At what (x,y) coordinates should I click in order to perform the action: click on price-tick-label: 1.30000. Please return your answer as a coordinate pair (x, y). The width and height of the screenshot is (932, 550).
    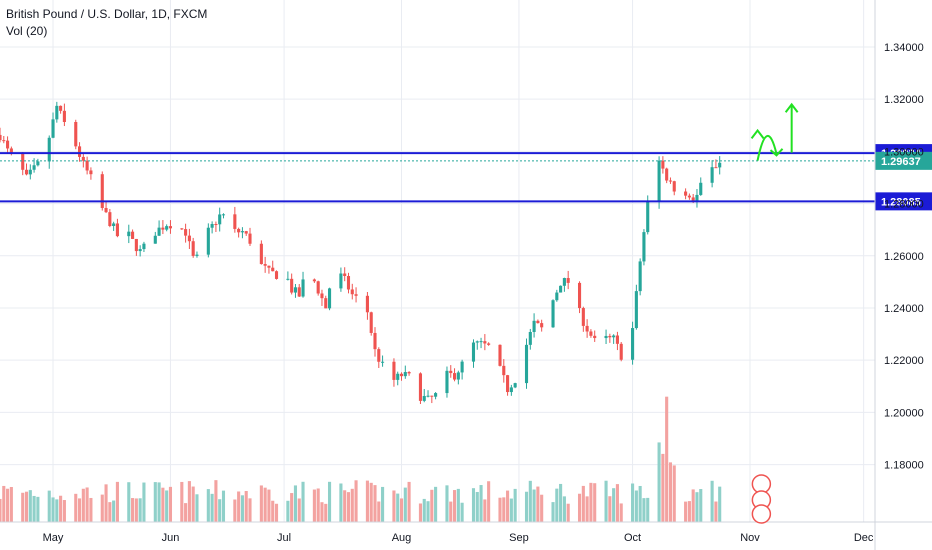
    Looking at the image, I should click on (904, 152).